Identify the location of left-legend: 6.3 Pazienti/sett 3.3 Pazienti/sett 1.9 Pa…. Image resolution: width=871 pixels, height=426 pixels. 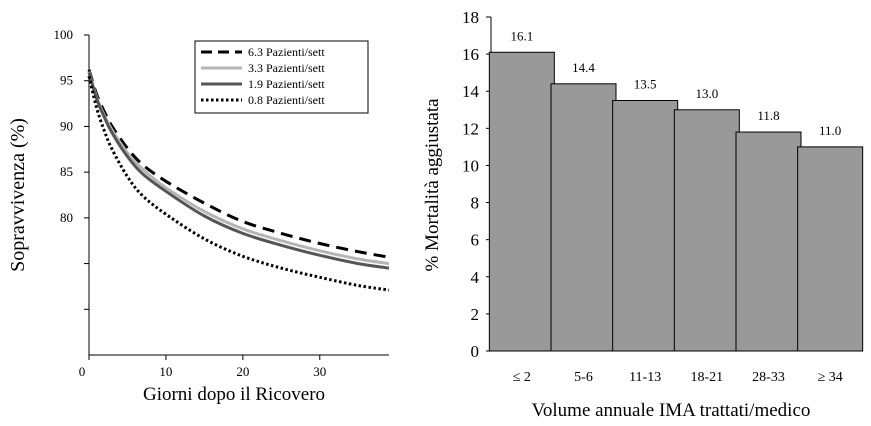
(281, 77).